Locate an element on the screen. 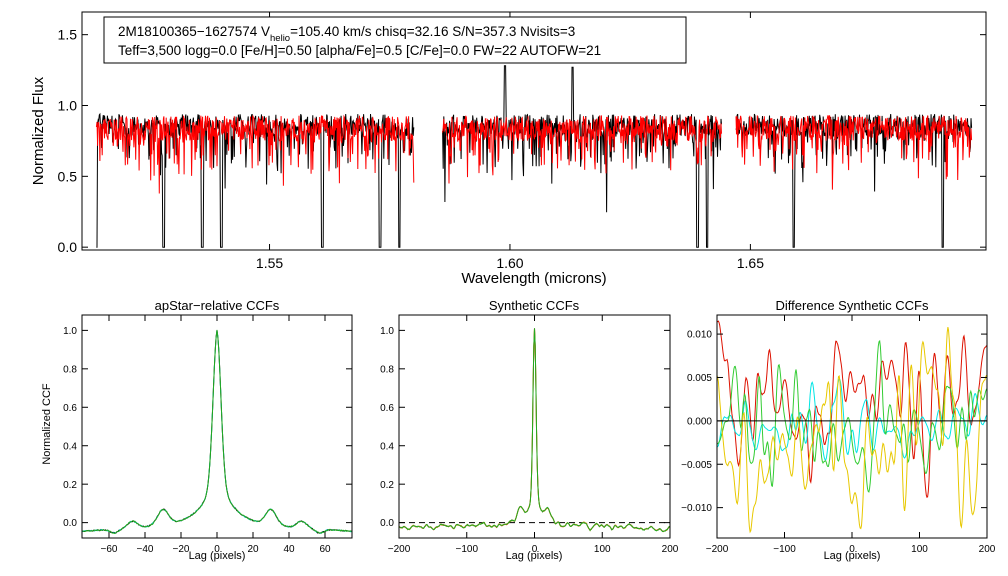 Image resolution: width=1008 pixels, height=576 pixels. difference-ccf-x-axis-label: Lag (pixels) is located at coordinates (852, 556).